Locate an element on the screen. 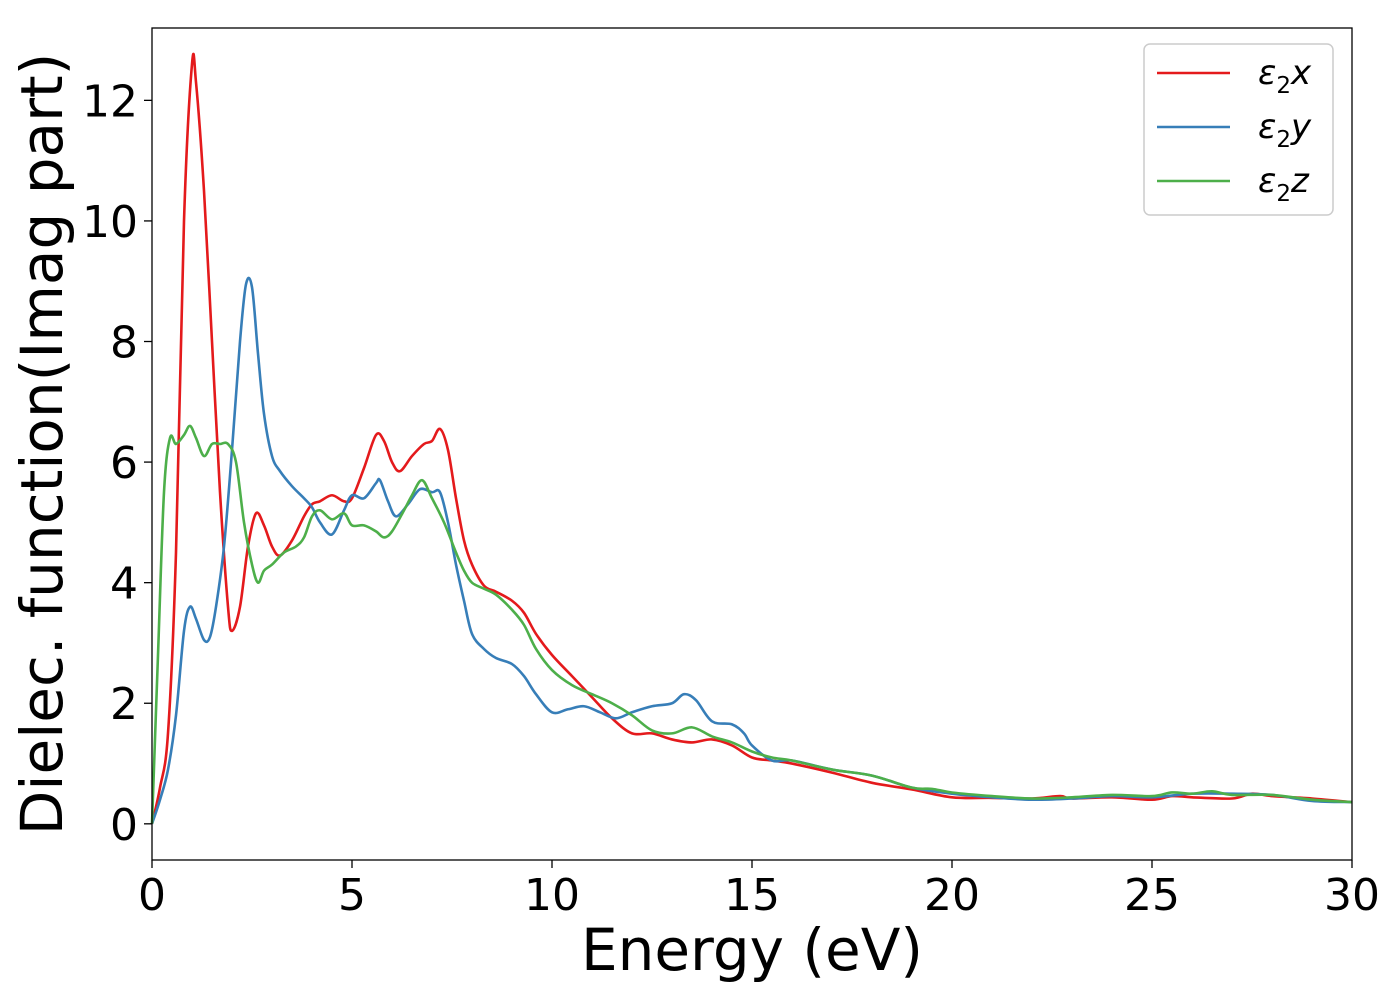 Image resolution: width=1400 pixels, height=1000 pixels. legend-items: ε2x ε2y ε2z is located at coordinates (1234, 130).